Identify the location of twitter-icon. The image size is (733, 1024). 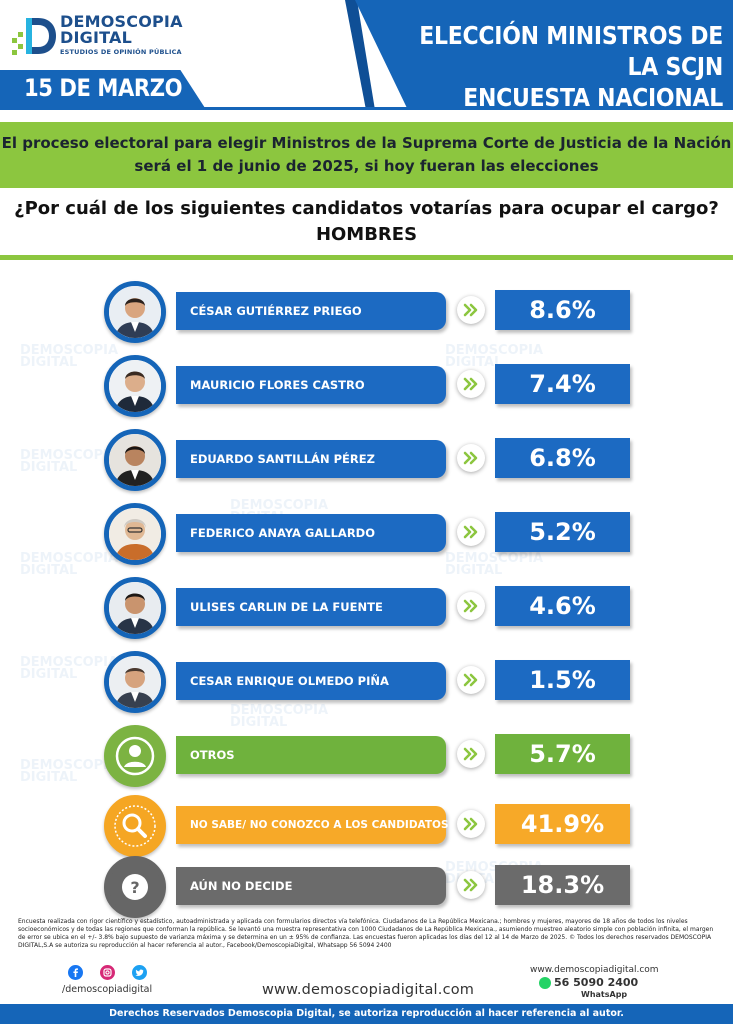
(139, 972).